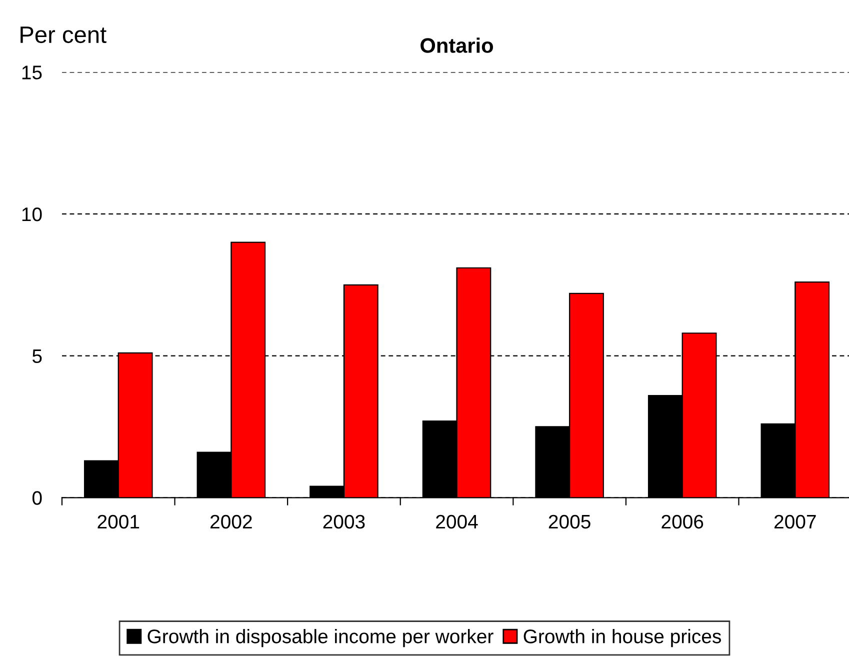  What do you see at coordinates (457, 521) in the screenshot?
I see `x-tick-label: 2004` at bounding box center [457, 521].